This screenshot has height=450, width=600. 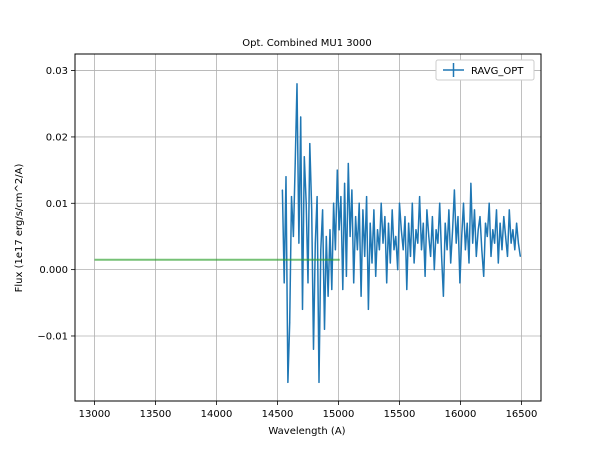 What do you see at coordinates (52, 336) in the screenshot?
I see `y-tick-label: −0.01` at bounding box center [52, 336].